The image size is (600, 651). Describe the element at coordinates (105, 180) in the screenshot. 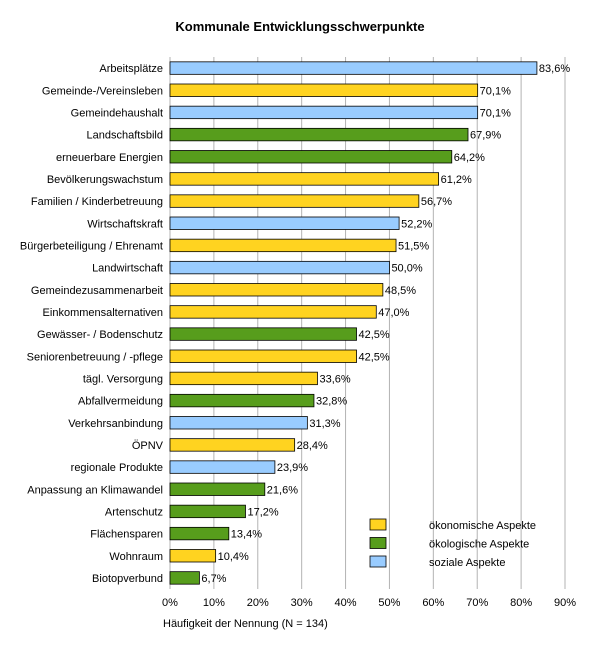

I see `category-label: Bevölkerungswachstum` at that location.